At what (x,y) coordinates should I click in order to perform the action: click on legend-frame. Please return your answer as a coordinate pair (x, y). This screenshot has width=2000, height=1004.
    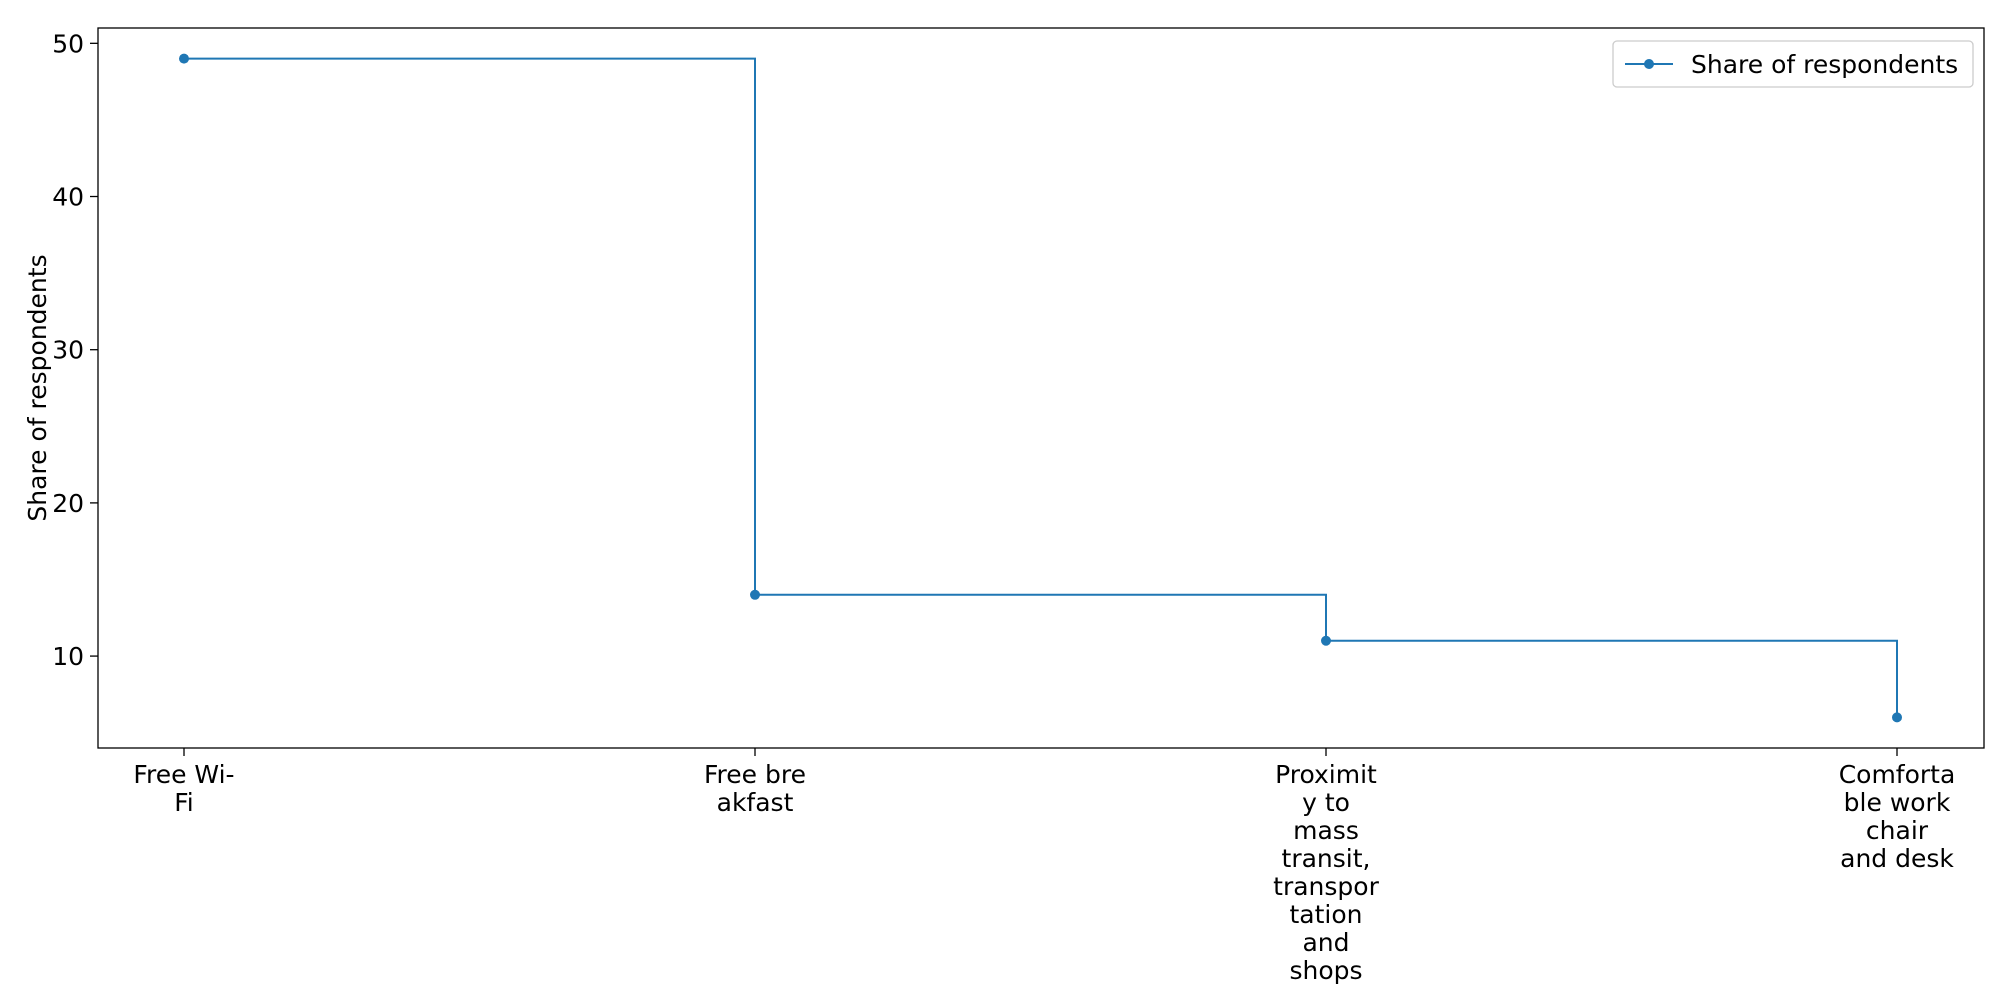
    Looking at the image, I should click on (1793, 64).